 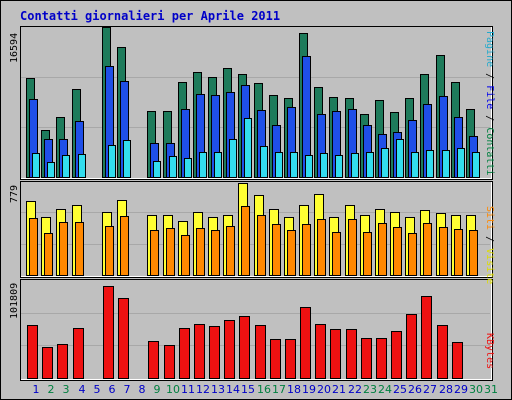 What do you see at coordinates (339, 389) in the screenshot?
I see `x-tick-label-day-21: 21` at bounding box center [339, 389].